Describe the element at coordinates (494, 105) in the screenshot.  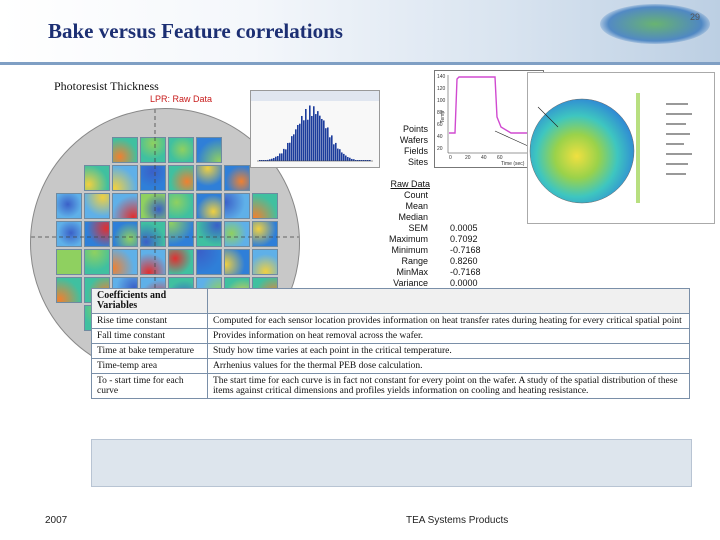
I see `trace-line` at that location.